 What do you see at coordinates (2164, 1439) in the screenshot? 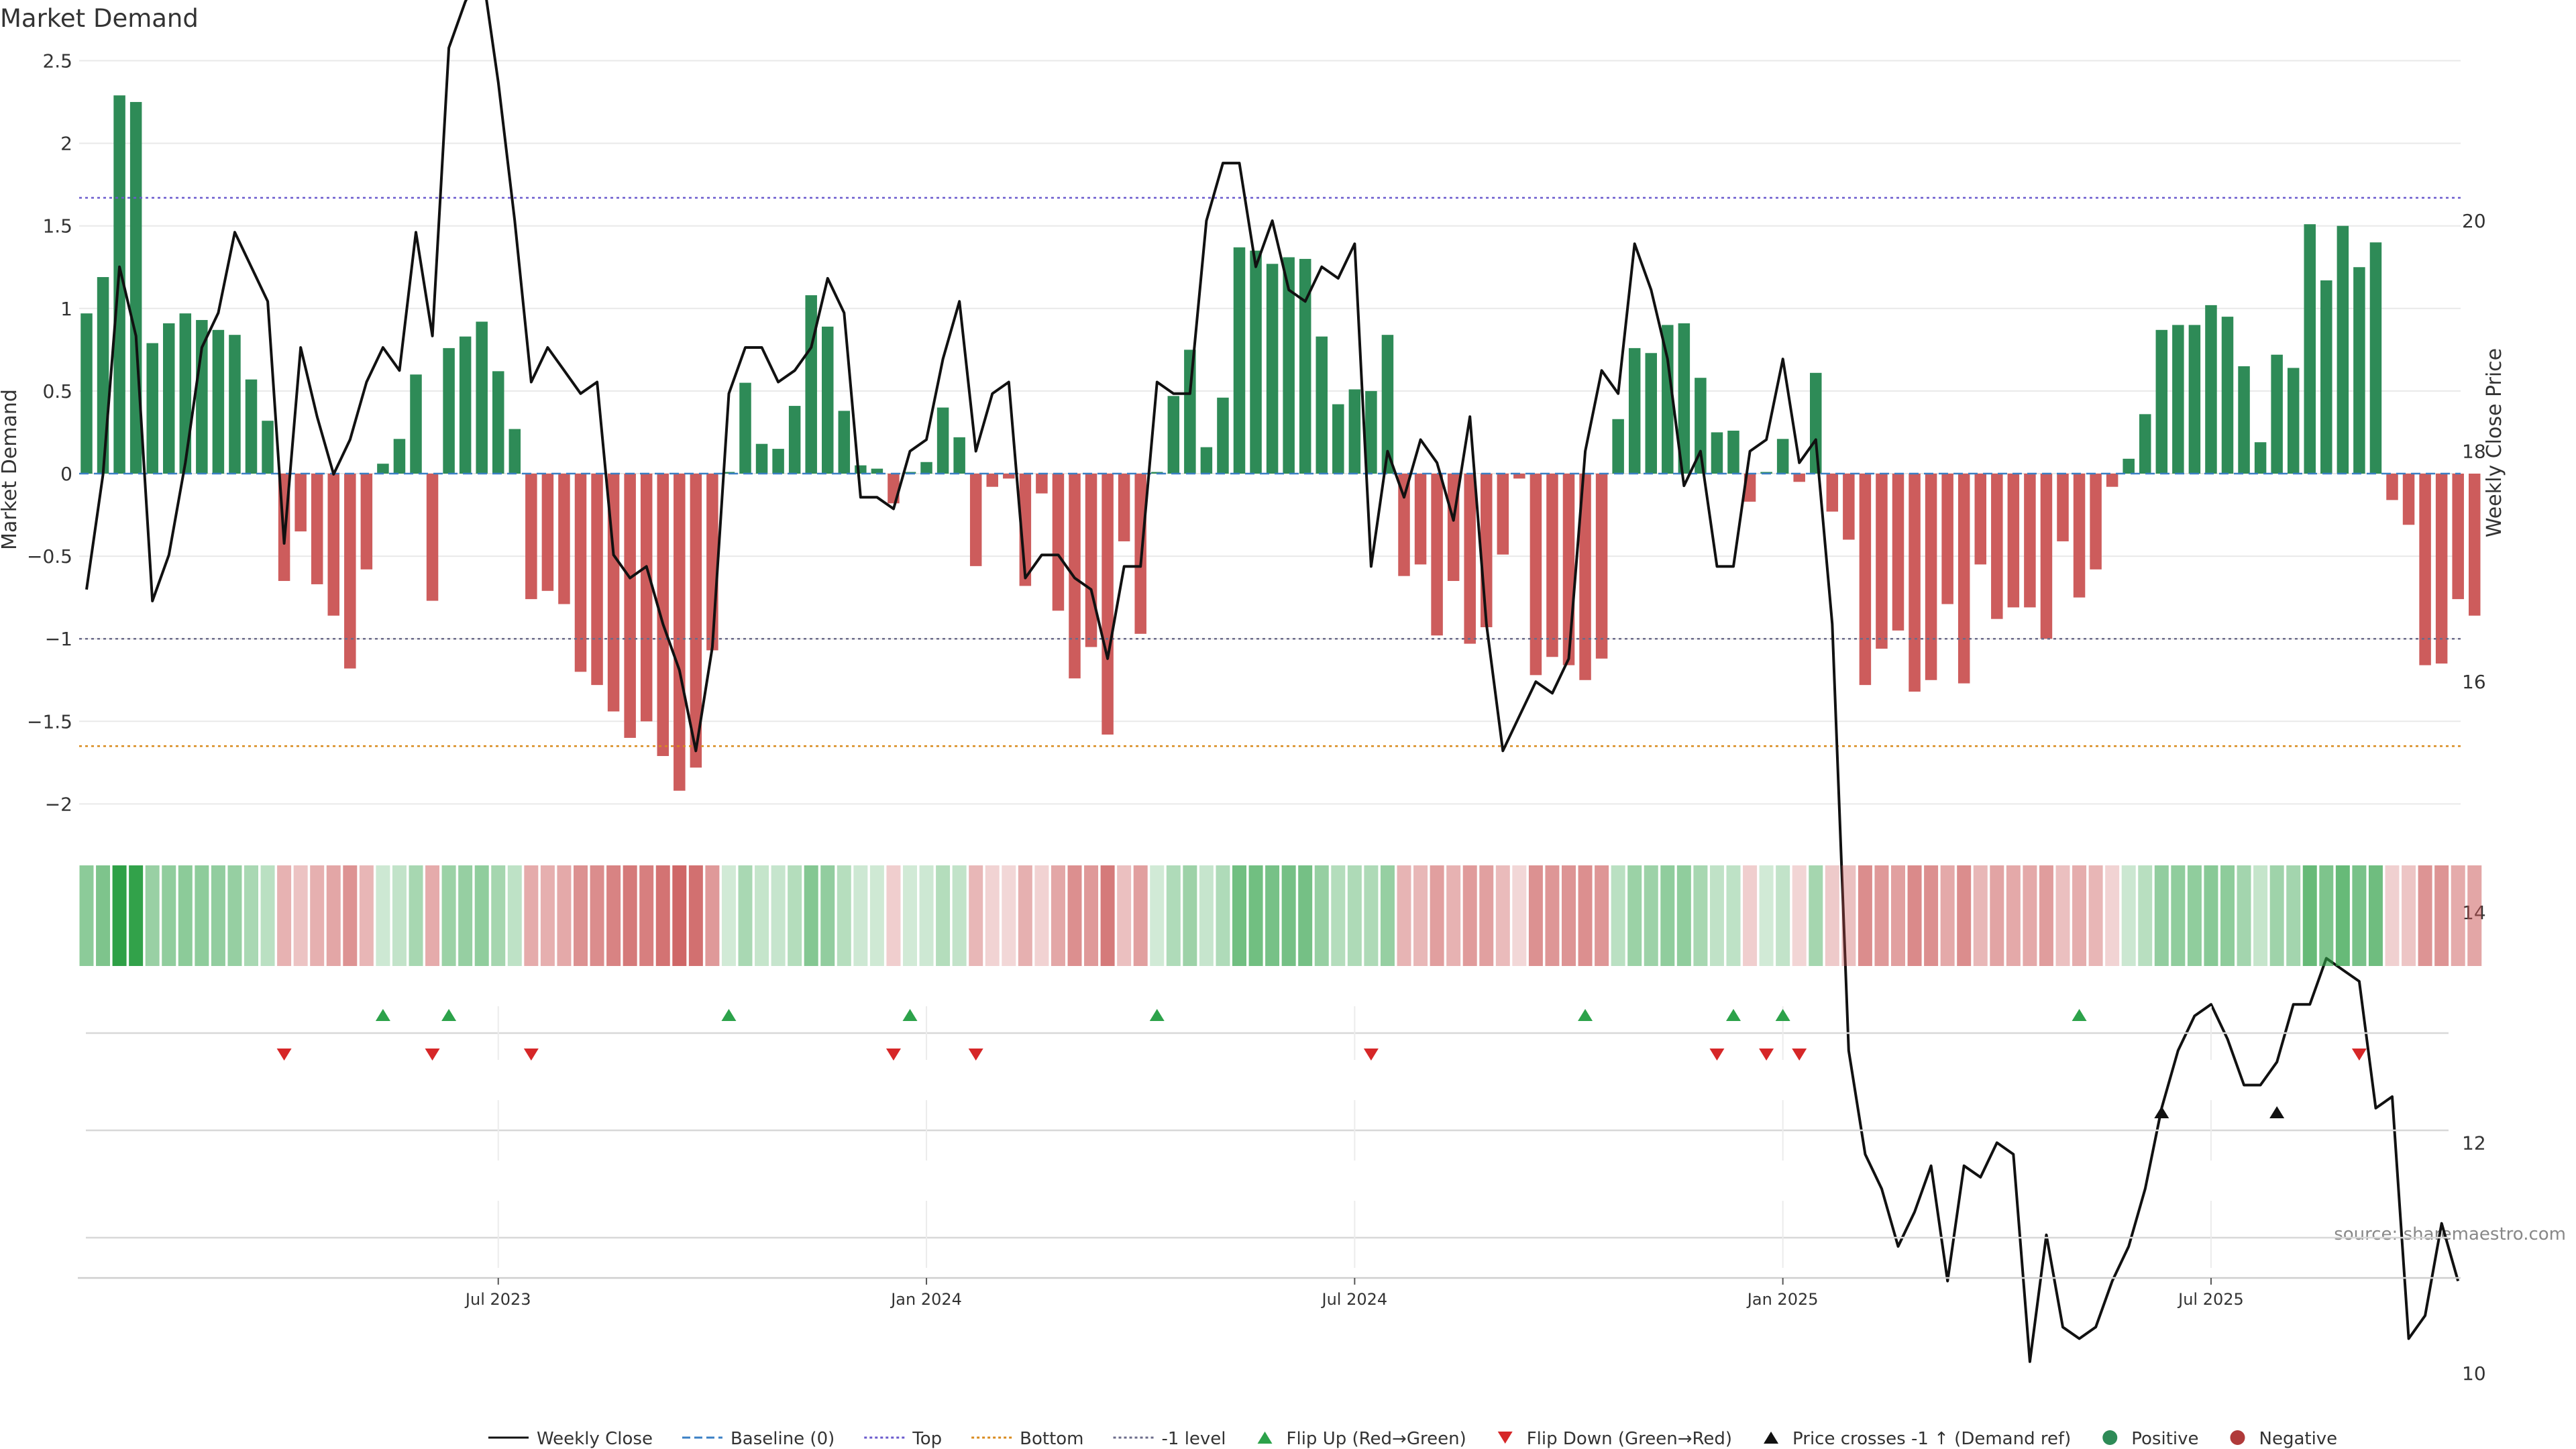
I see `legend-label: Positive` at bounding box center [2164, 1439].